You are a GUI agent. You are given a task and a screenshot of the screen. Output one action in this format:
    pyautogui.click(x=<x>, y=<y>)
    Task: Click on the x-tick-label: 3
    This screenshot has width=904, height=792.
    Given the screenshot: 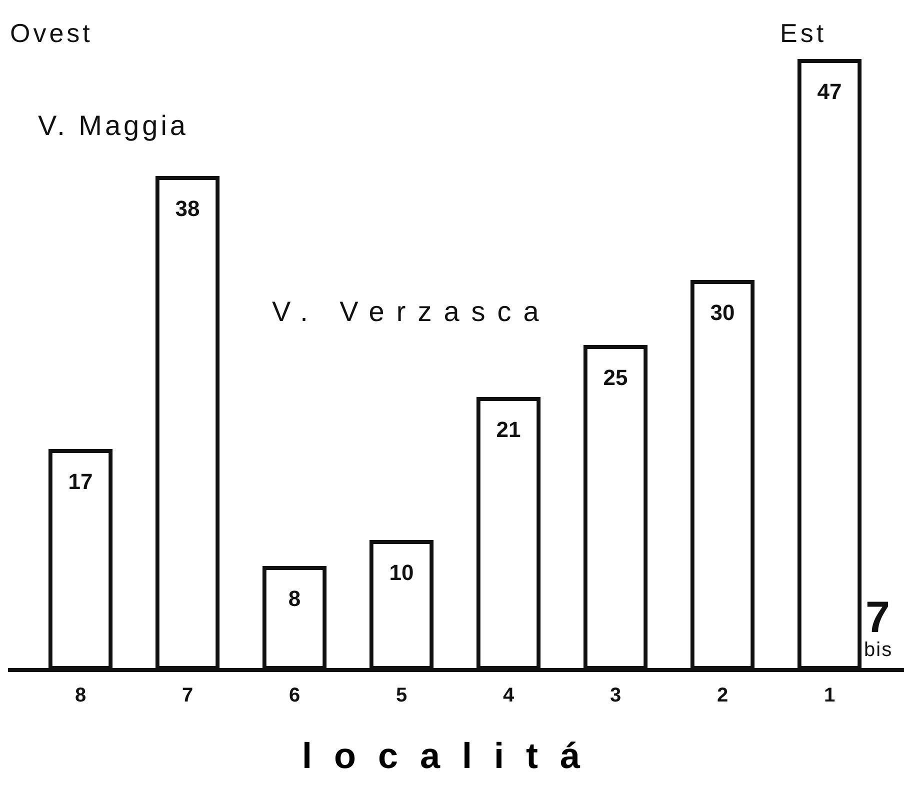 What is the action you would take?
    pyautogui.click(x=616, y=695)
    